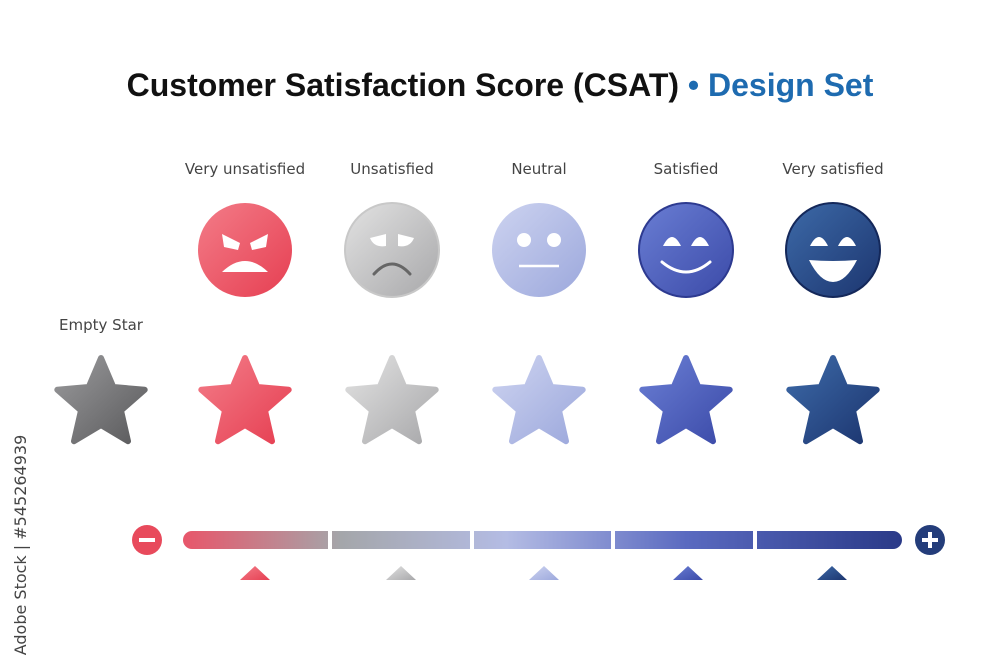 Image resolution: width=1000 pixels, height=667 pixels. What do you see at coordinates (686, 250) in the screenshot?
I see `face-satisfied` at bounding box center [686, 250].